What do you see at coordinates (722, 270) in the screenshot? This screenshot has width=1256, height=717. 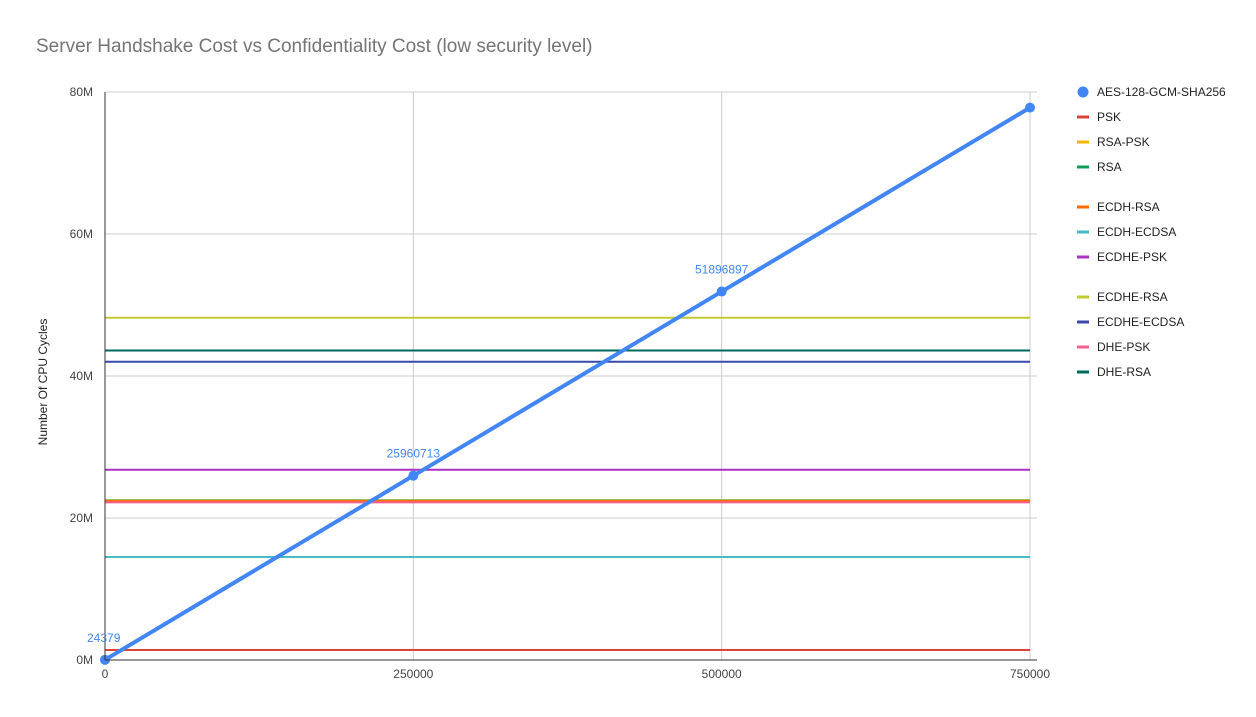 I see `data-label: 51896897` at bounding box center [722, 270].